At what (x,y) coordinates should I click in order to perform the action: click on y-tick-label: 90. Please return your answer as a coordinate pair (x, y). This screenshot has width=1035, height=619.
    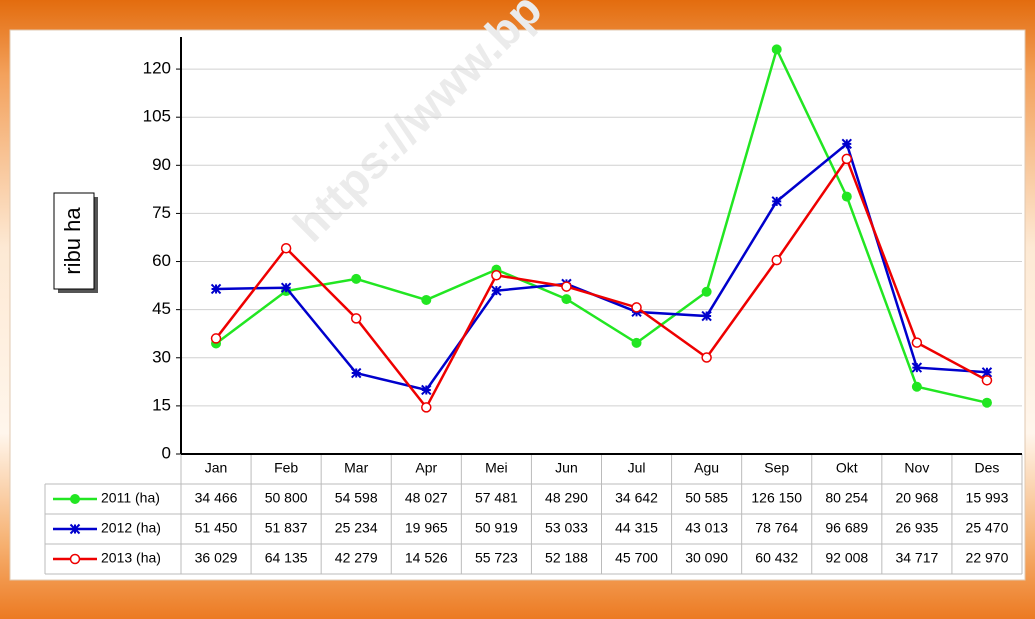
    Looking at the image, I should click on (161, 164).